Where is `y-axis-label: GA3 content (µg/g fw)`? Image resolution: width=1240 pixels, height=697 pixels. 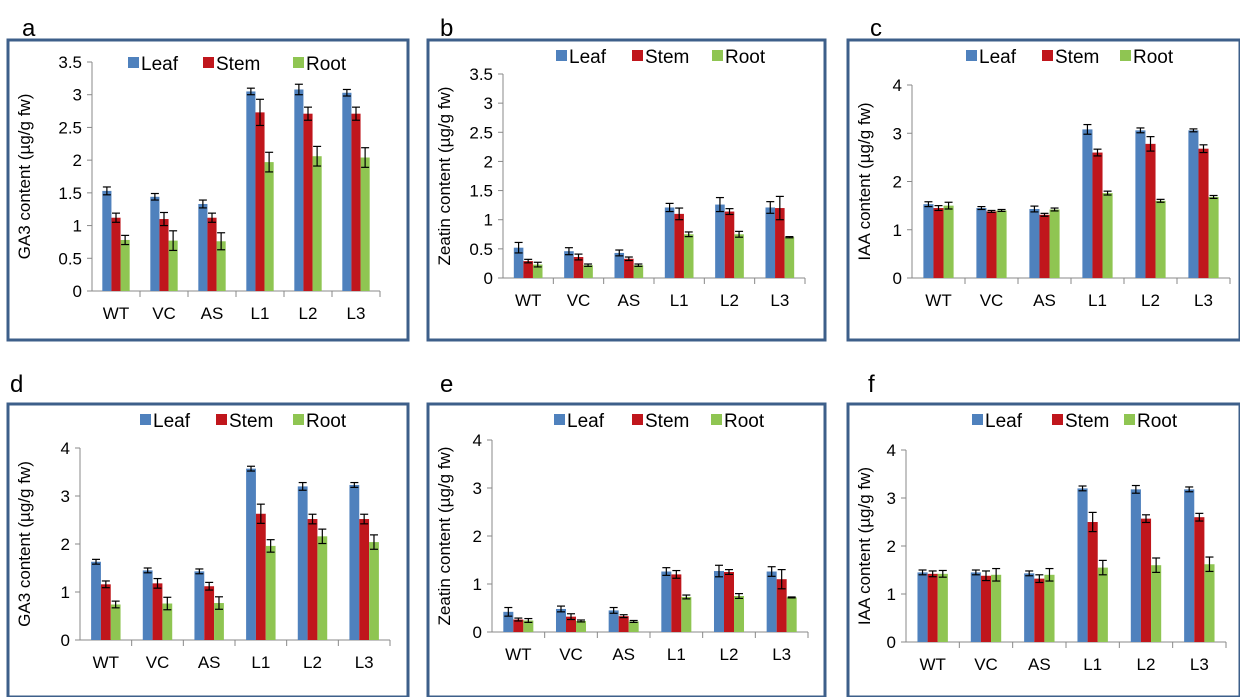
y-axis-label: GA3 content (µg/g fw) is located at coordinates (24, 177).